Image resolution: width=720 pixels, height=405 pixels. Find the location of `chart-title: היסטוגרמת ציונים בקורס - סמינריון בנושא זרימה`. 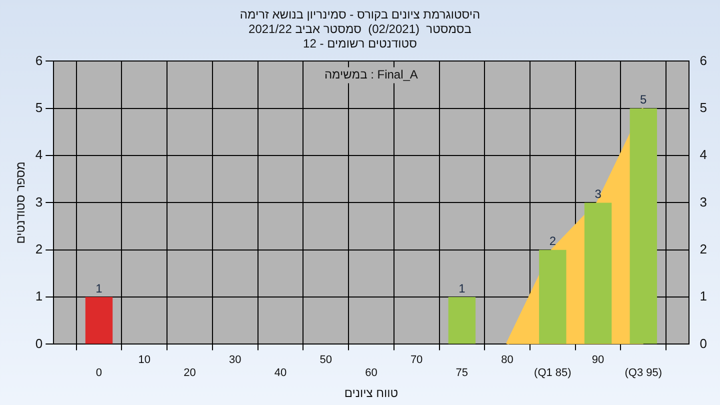

chart-title: היסטוגרמת ציונים בקורס - סמינריון בנושא זרימה is located at coordinates (360, 15).